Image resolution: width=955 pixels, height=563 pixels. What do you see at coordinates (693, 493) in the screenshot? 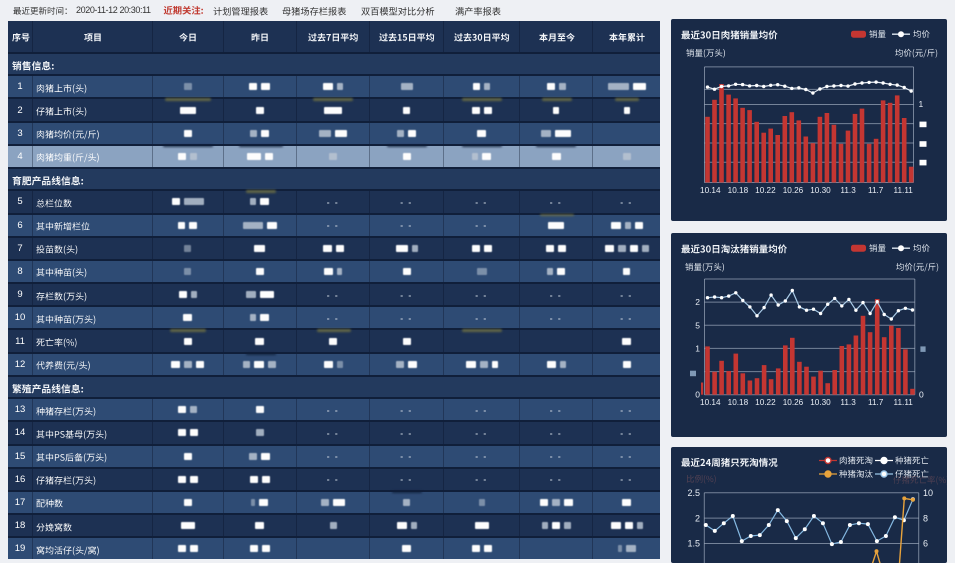
I see `svg-text: 2.5` at bounding box center [693, 493].